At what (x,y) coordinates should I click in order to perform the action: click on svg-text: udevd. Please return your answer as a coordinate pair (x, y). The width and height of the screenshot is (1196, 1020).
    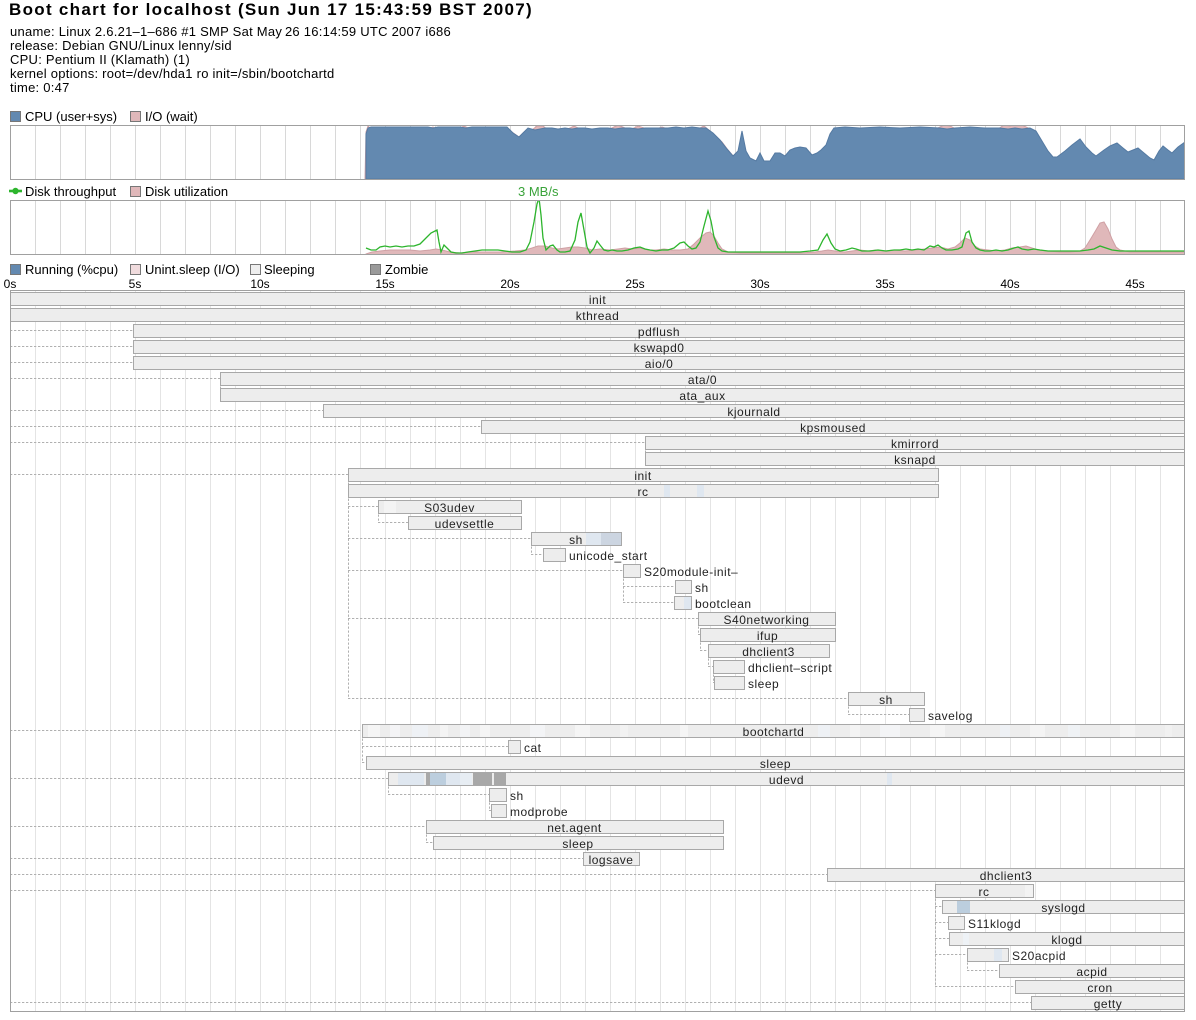
    Looking at the image, I should click on (786, 780).